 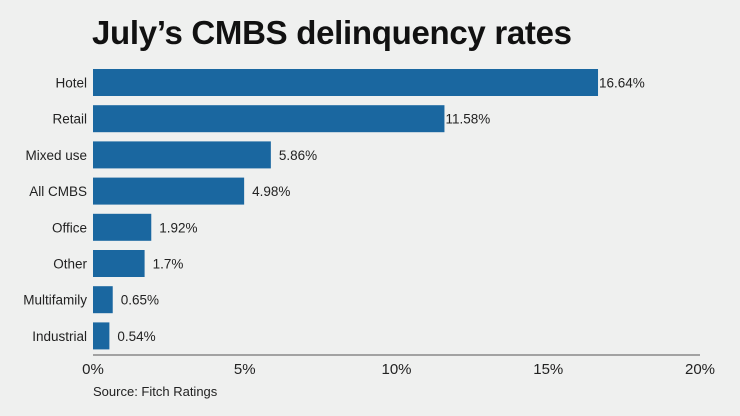 I want to click on data-label: 0.65%, so click(x=140, y=300).